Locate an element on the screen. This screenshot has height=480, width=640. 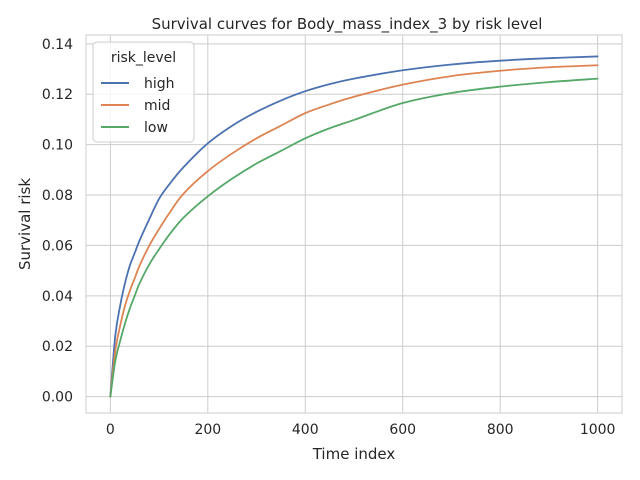
x-tick-label: 200 is located at coordinates (207, 430).